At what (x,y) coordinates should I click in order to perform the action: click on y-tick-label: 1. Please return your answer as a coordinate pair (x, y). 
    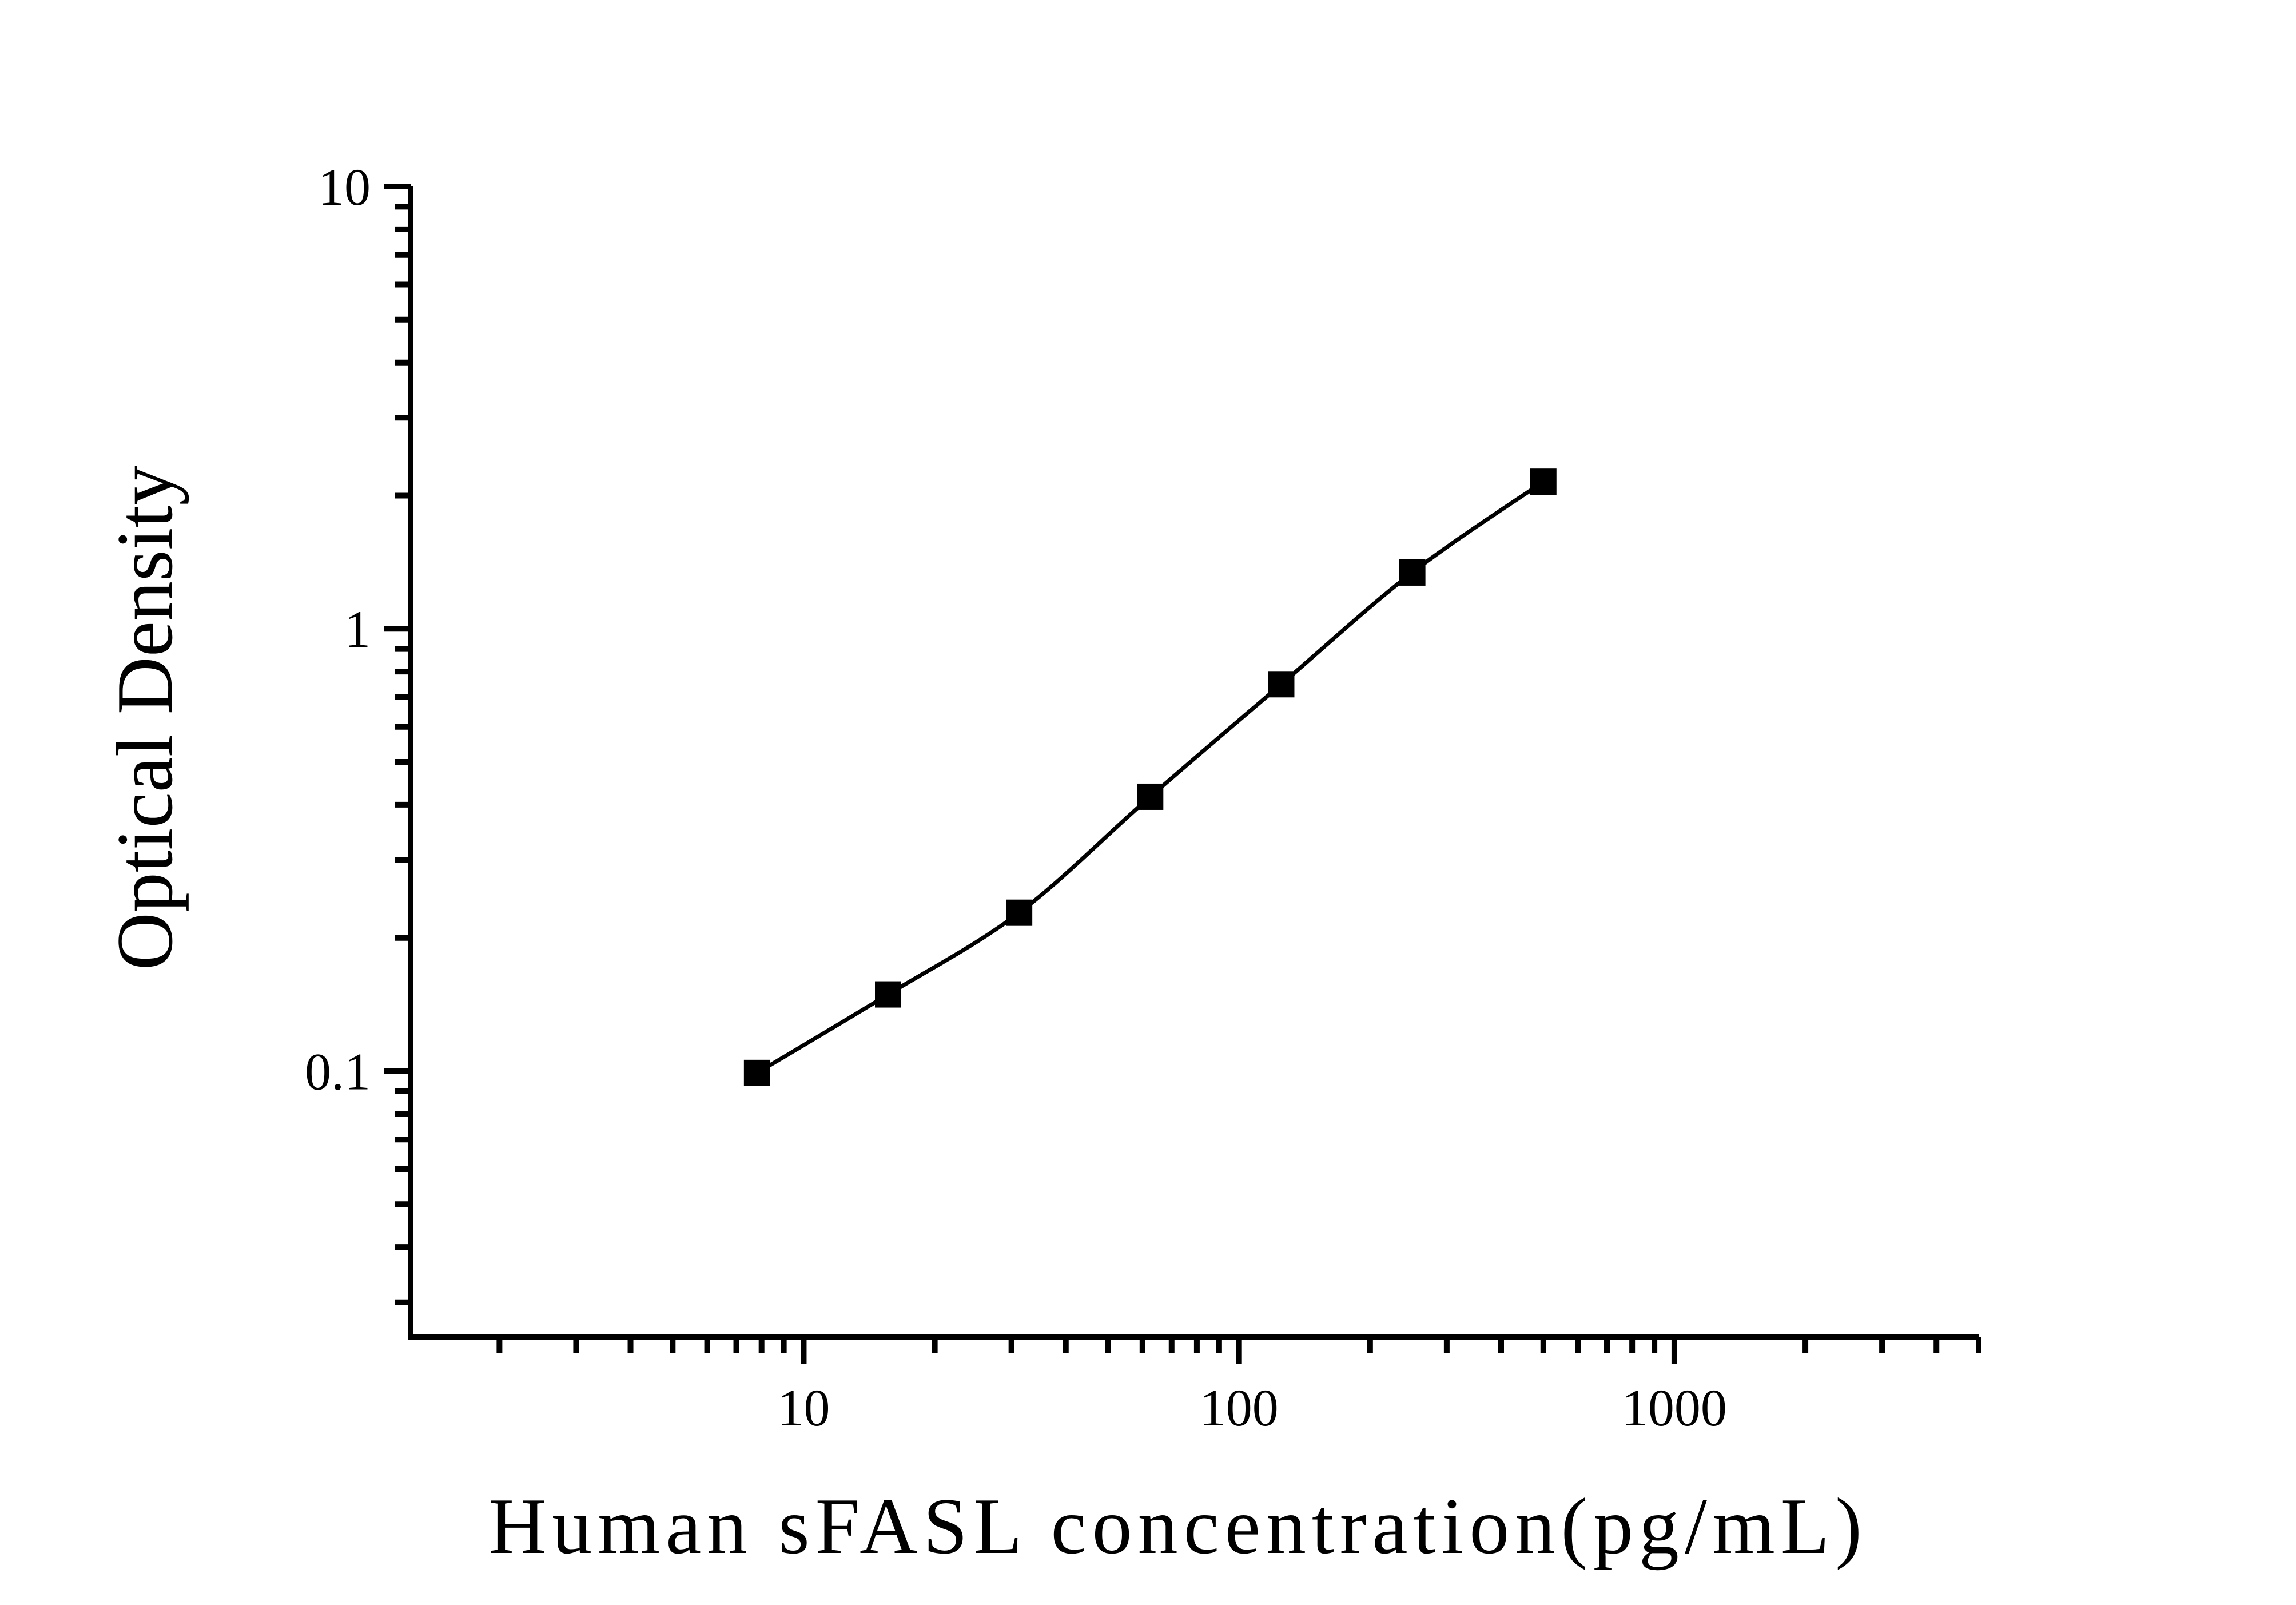
    Looking at the image, I should click on (357, 629).